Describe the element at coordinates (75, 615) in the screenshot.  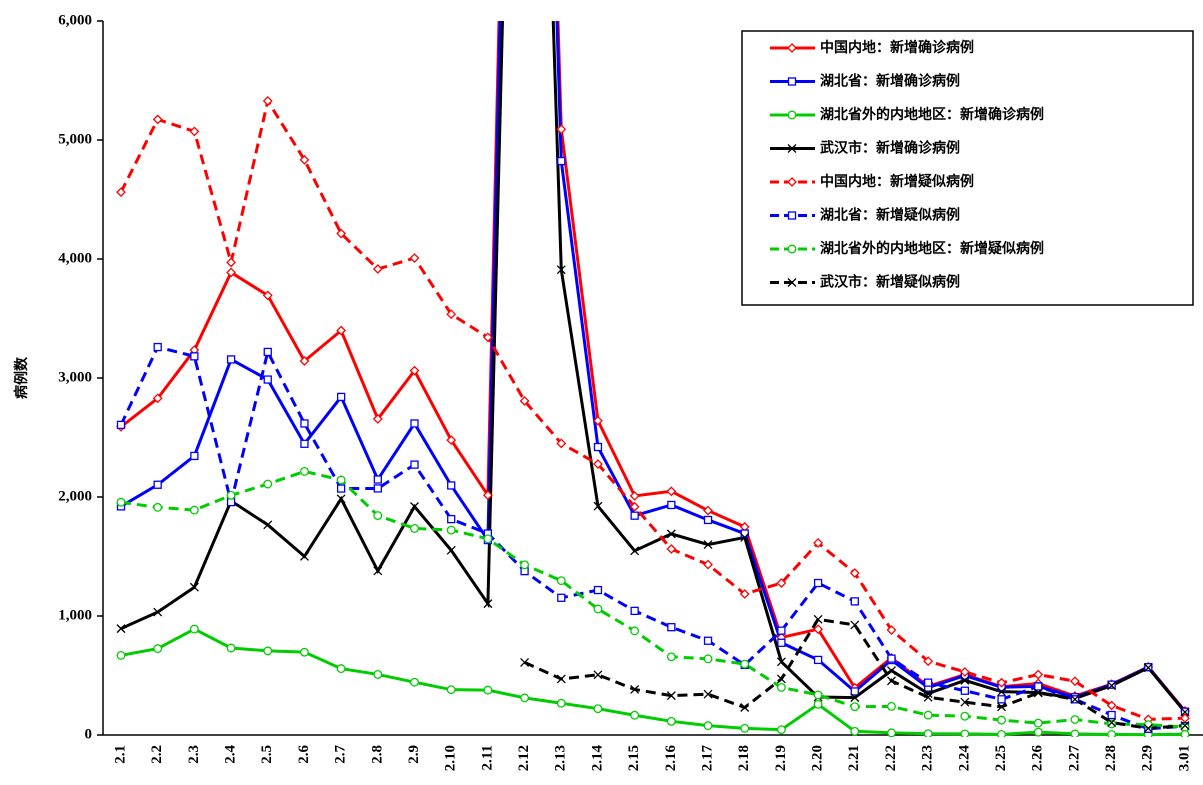
I see `y-tick-label: 1,000` at that location.